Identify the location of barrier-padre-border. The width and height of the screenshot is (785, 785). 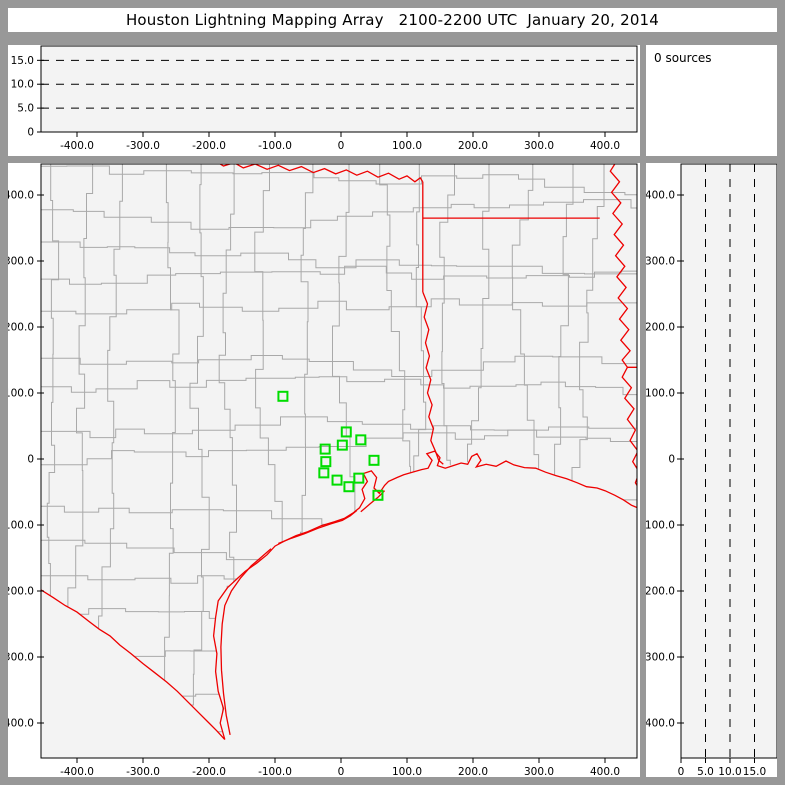
(246, 642).